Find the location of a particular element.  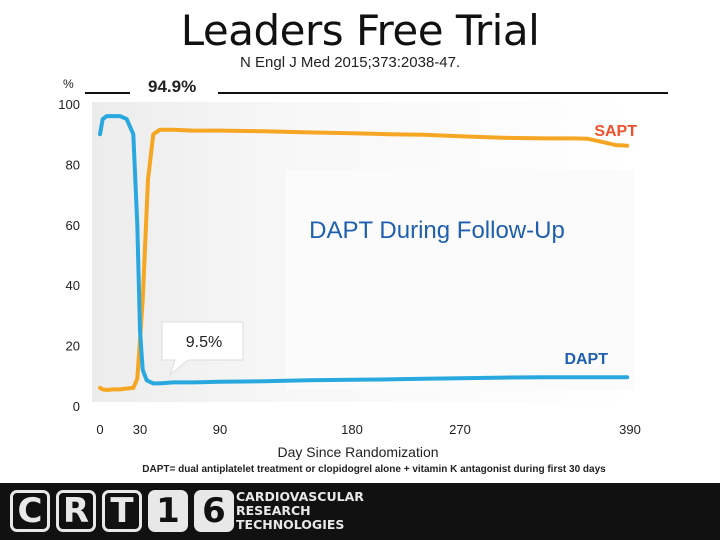

y-tick-label: 80 is located at coordinates (73, 164).